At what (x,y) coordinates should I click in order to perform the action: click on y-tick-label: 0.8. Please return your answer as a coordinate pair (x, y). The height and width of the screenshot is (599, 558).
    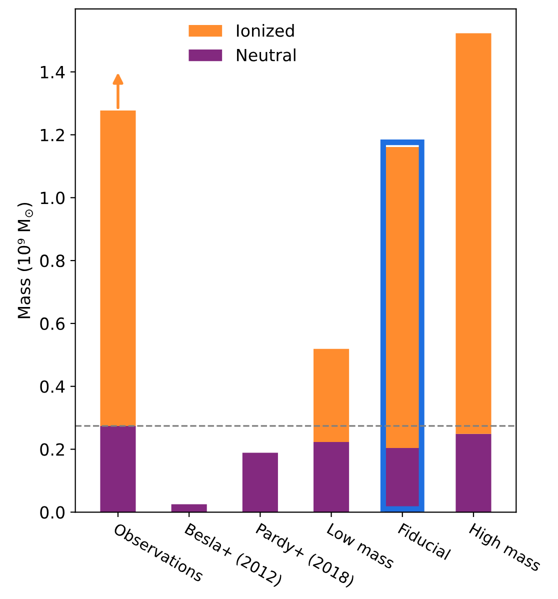
    Looking at the image, I should click on (52, 261).